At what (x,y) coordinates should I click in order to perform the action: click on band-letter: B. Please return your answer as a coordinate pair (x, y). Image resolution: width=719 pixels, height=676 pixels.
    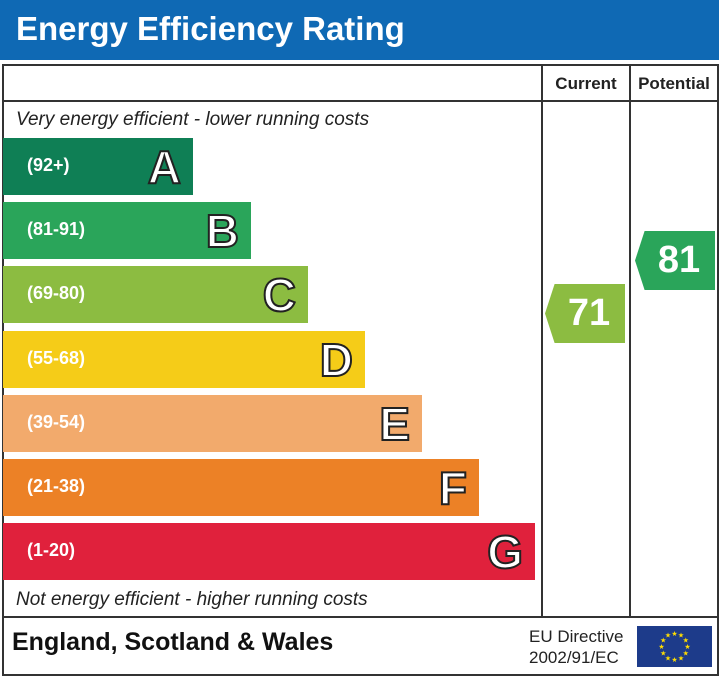
    Looking at the image, I should click on (222, 231).